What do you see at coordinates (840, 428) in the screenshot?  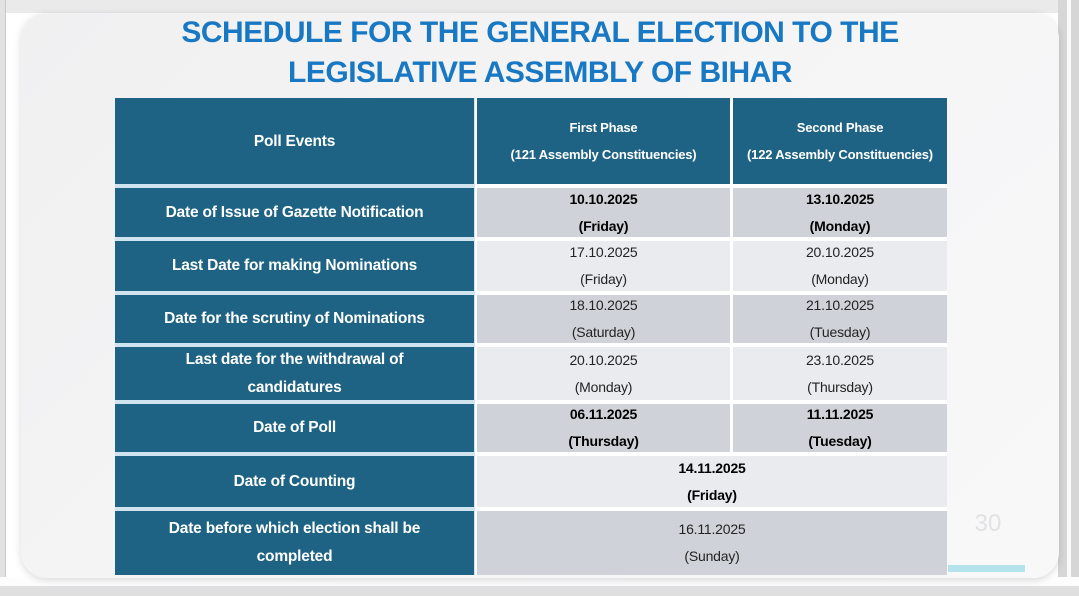 I see `date-cell: 11.11.2025 (Tuesday)` at bounding box center [840, 428].